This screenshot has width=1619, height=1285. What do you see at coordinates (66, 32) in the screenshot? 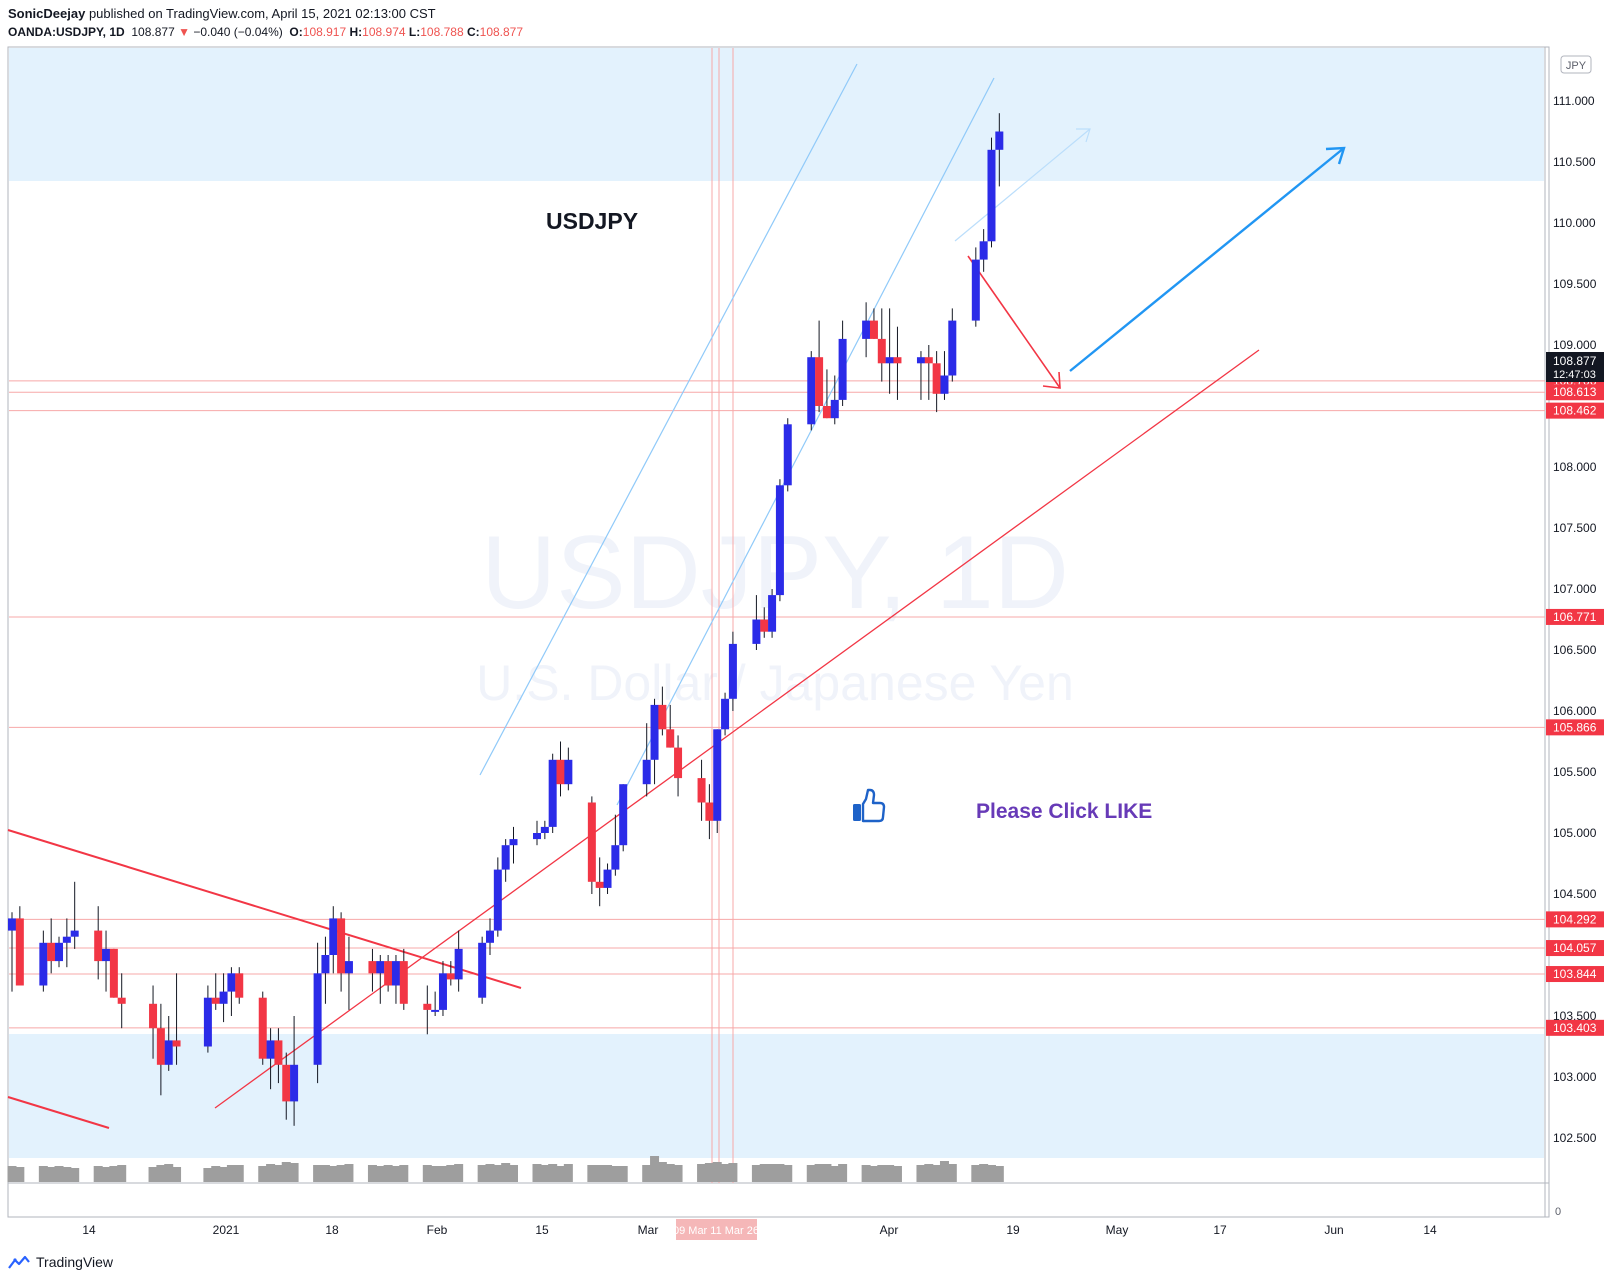
I see `symbol-label: OANDA:USDJPY, 1D` at bounding box center [66, 32].